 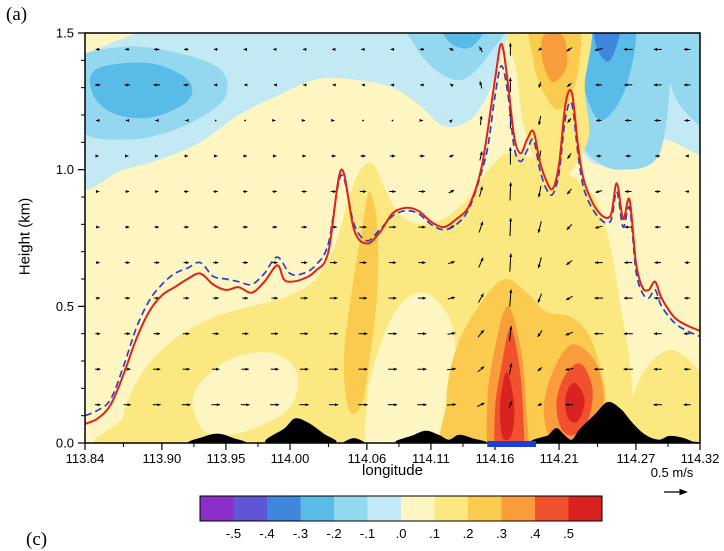 I want to click on y-axis-title: Height (km), so click(x=25, y=236).